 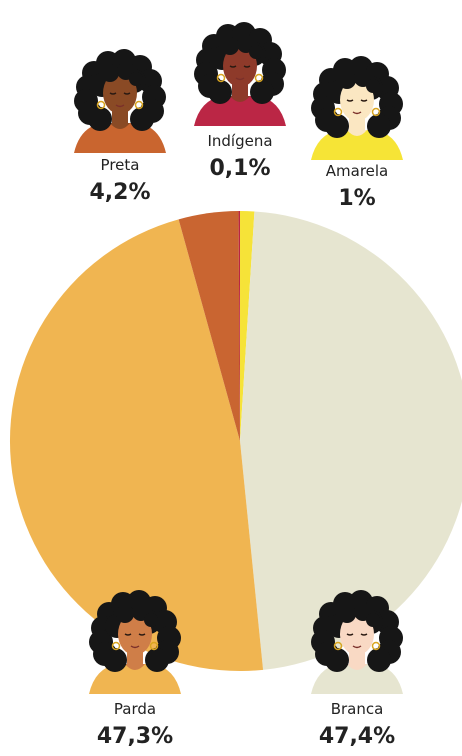 What do you see at coordinates (357, 642) in the screenshot?
I see `person-branca-icon` at bounding box center [357, 642].